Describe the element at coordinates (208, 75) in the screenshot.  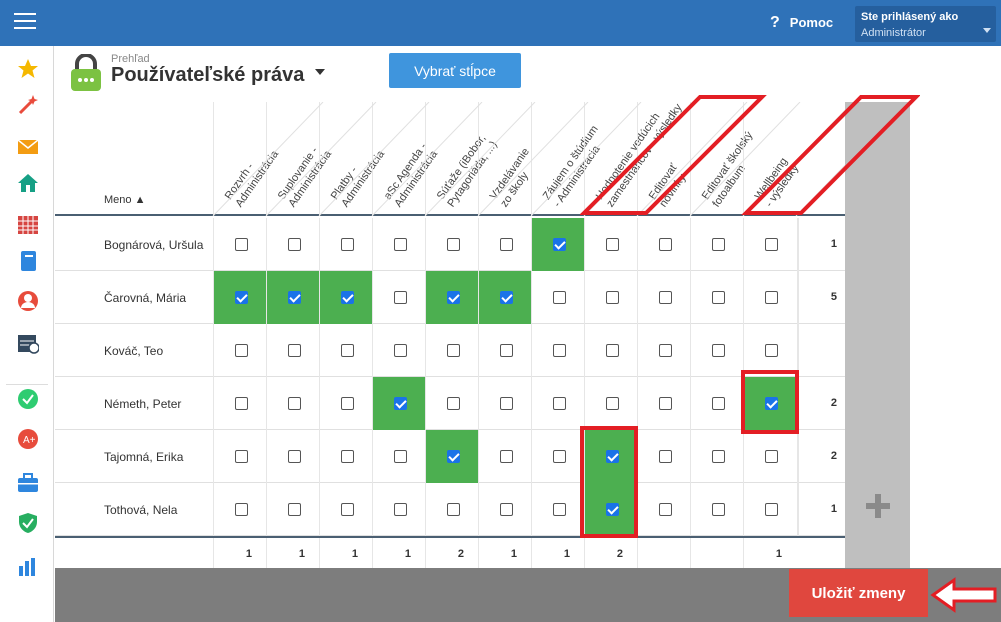
I see `page-title: Používateľské práva` at that location.